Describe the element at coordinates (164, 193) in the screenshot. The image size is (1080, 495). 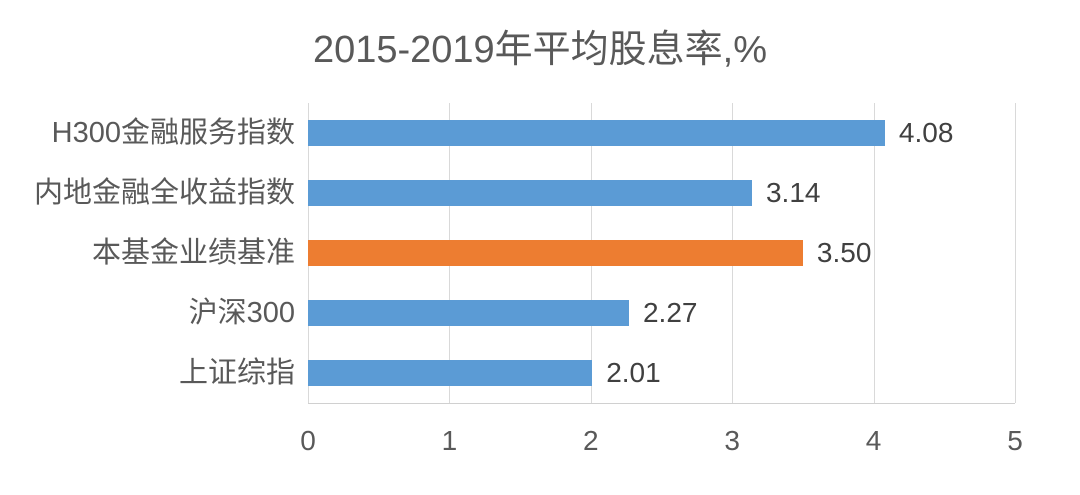
I see `category-label: 内地金融全收益指数` at that location.